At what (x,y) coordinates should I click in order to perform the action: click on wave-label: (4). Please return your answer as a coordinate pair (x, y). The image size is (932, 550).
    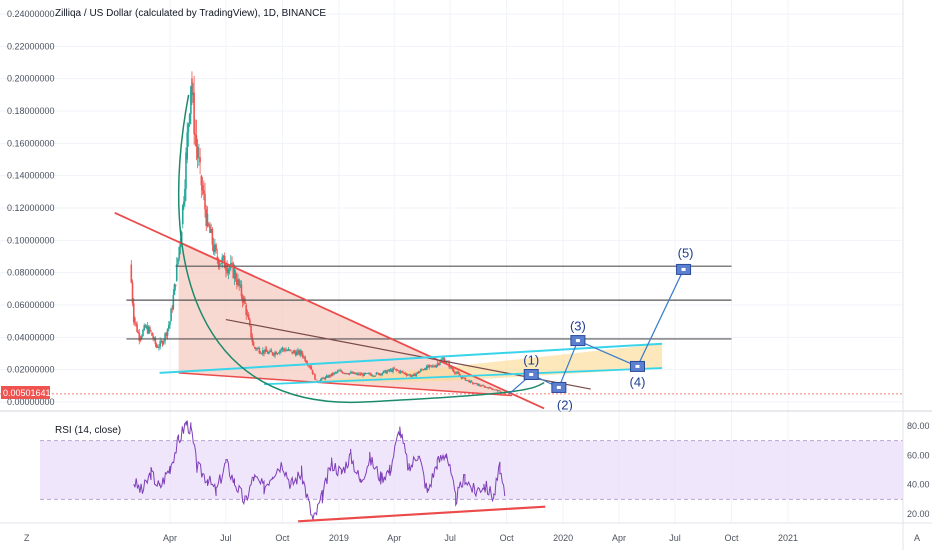
    Looking at the image, I should click on (638, 381).